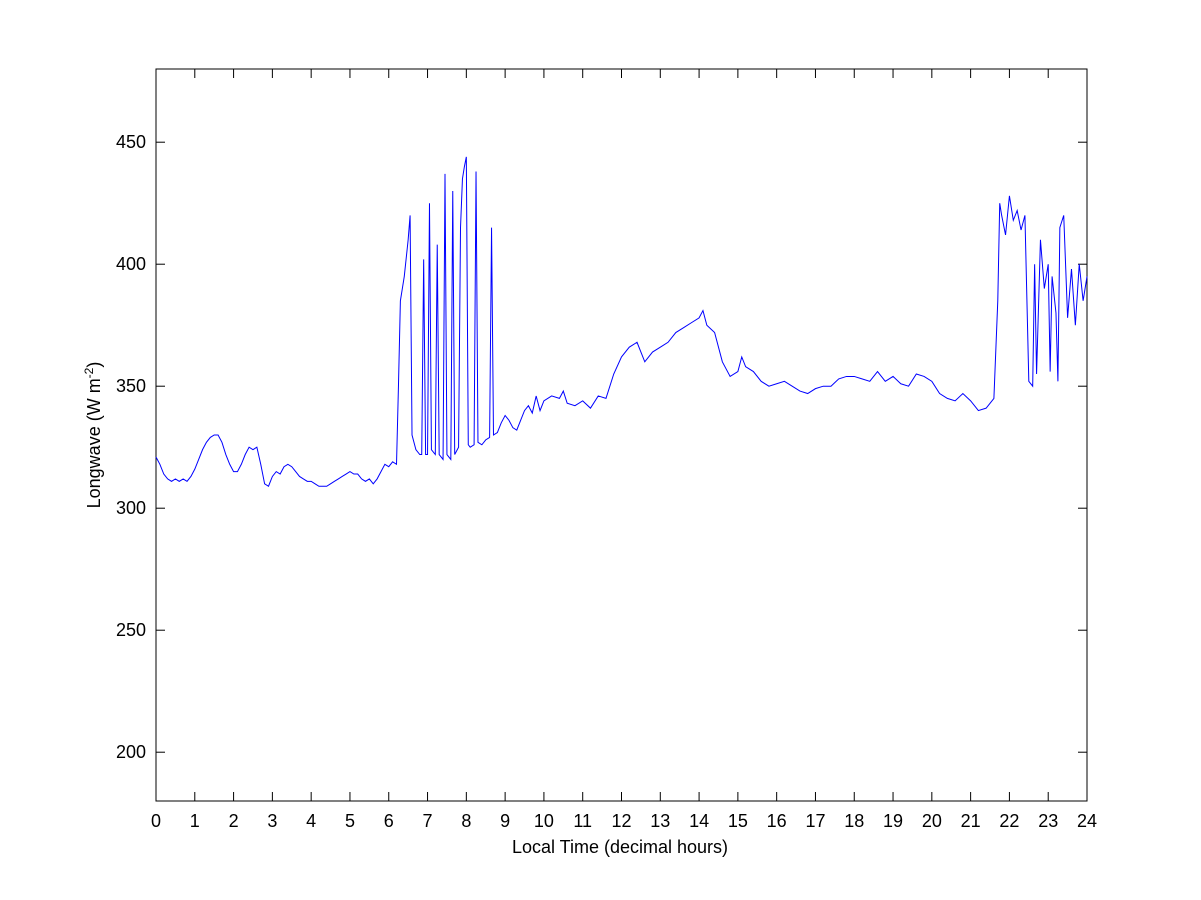 The width and height of the screenshot is (1201, 900). What do you see at coordinates (131, 386) in the screenshot?
I see `y-tick-label: 350` at bounding box center [131, 386].